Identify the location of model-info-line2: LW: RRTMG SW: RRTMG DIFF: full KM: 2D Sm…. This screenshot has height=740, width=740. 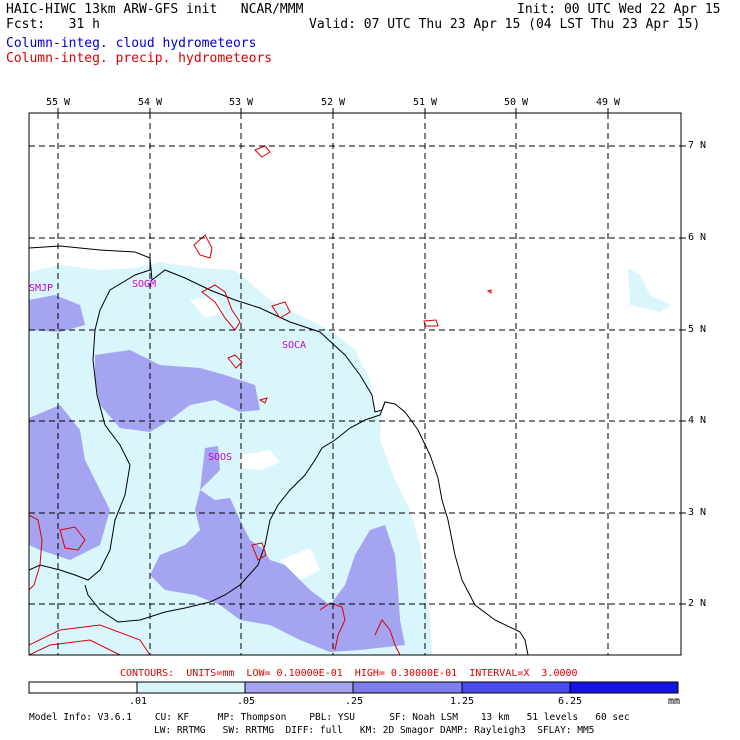
(374, 730).